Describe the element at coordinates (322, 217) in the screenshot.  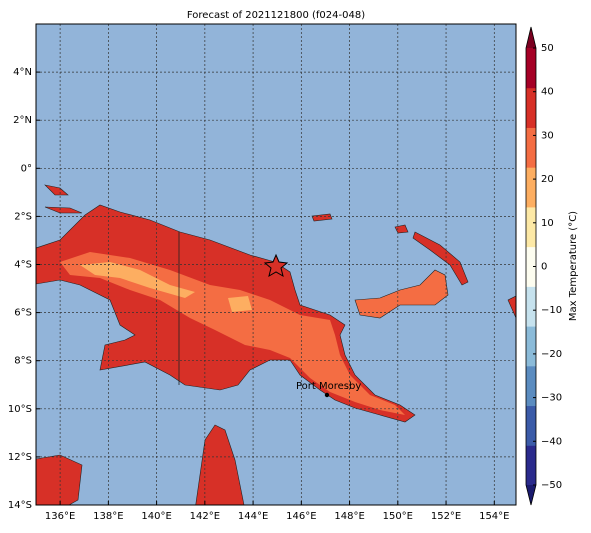
I see `manus` at that location.